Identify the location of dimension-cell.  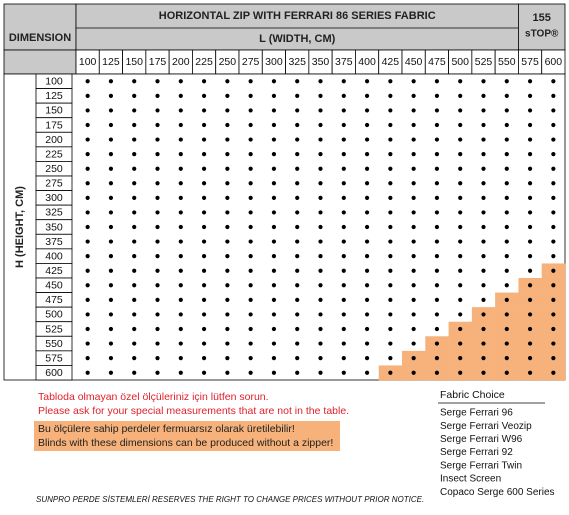
(40, 27).